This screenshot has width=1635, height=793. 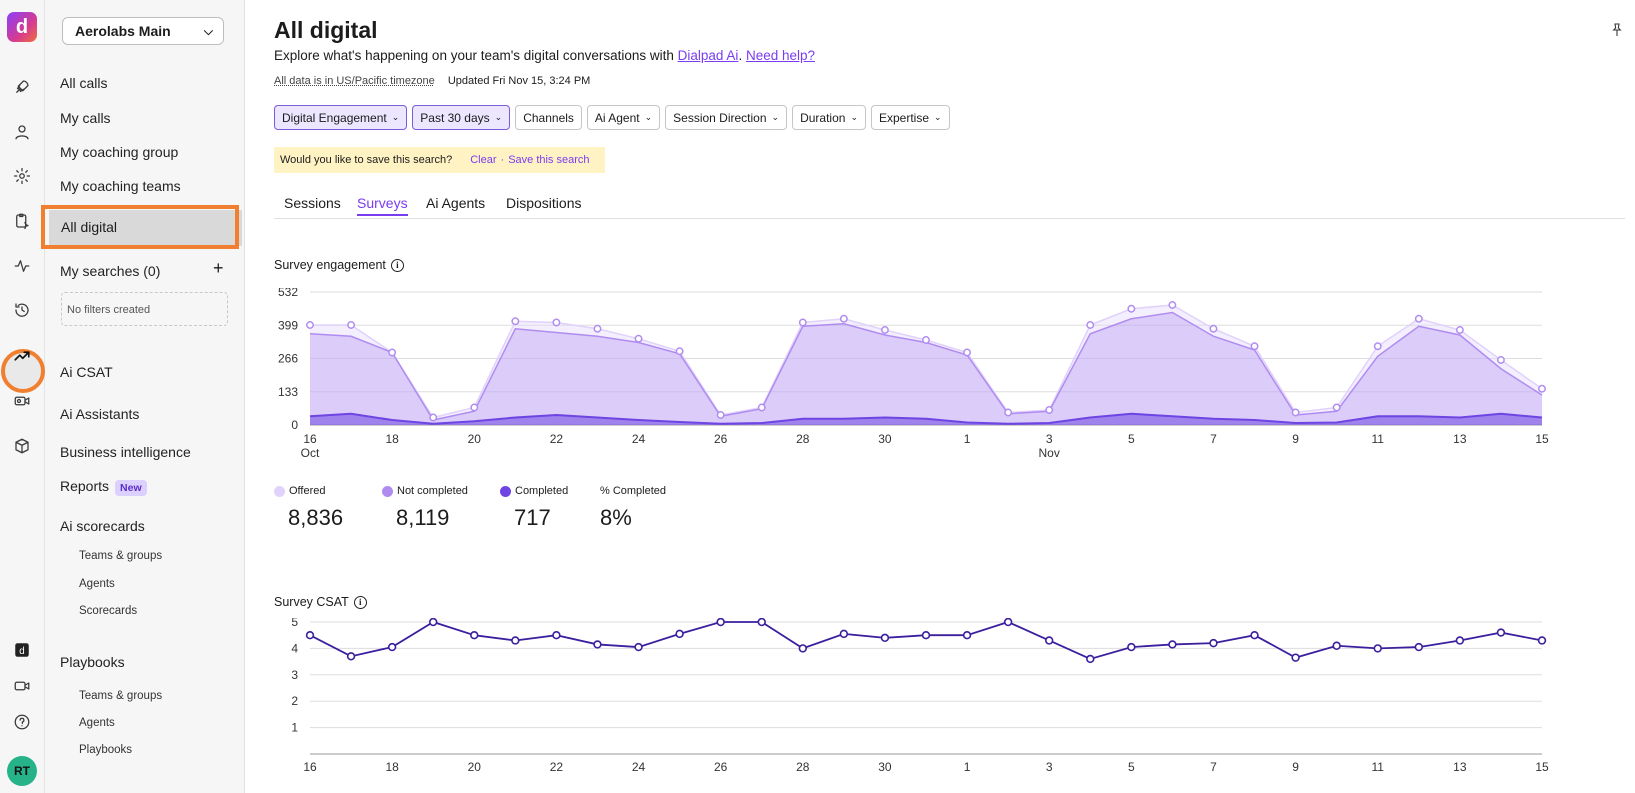 I want to click on video-analytics-icon, so click(x=22, y=401).